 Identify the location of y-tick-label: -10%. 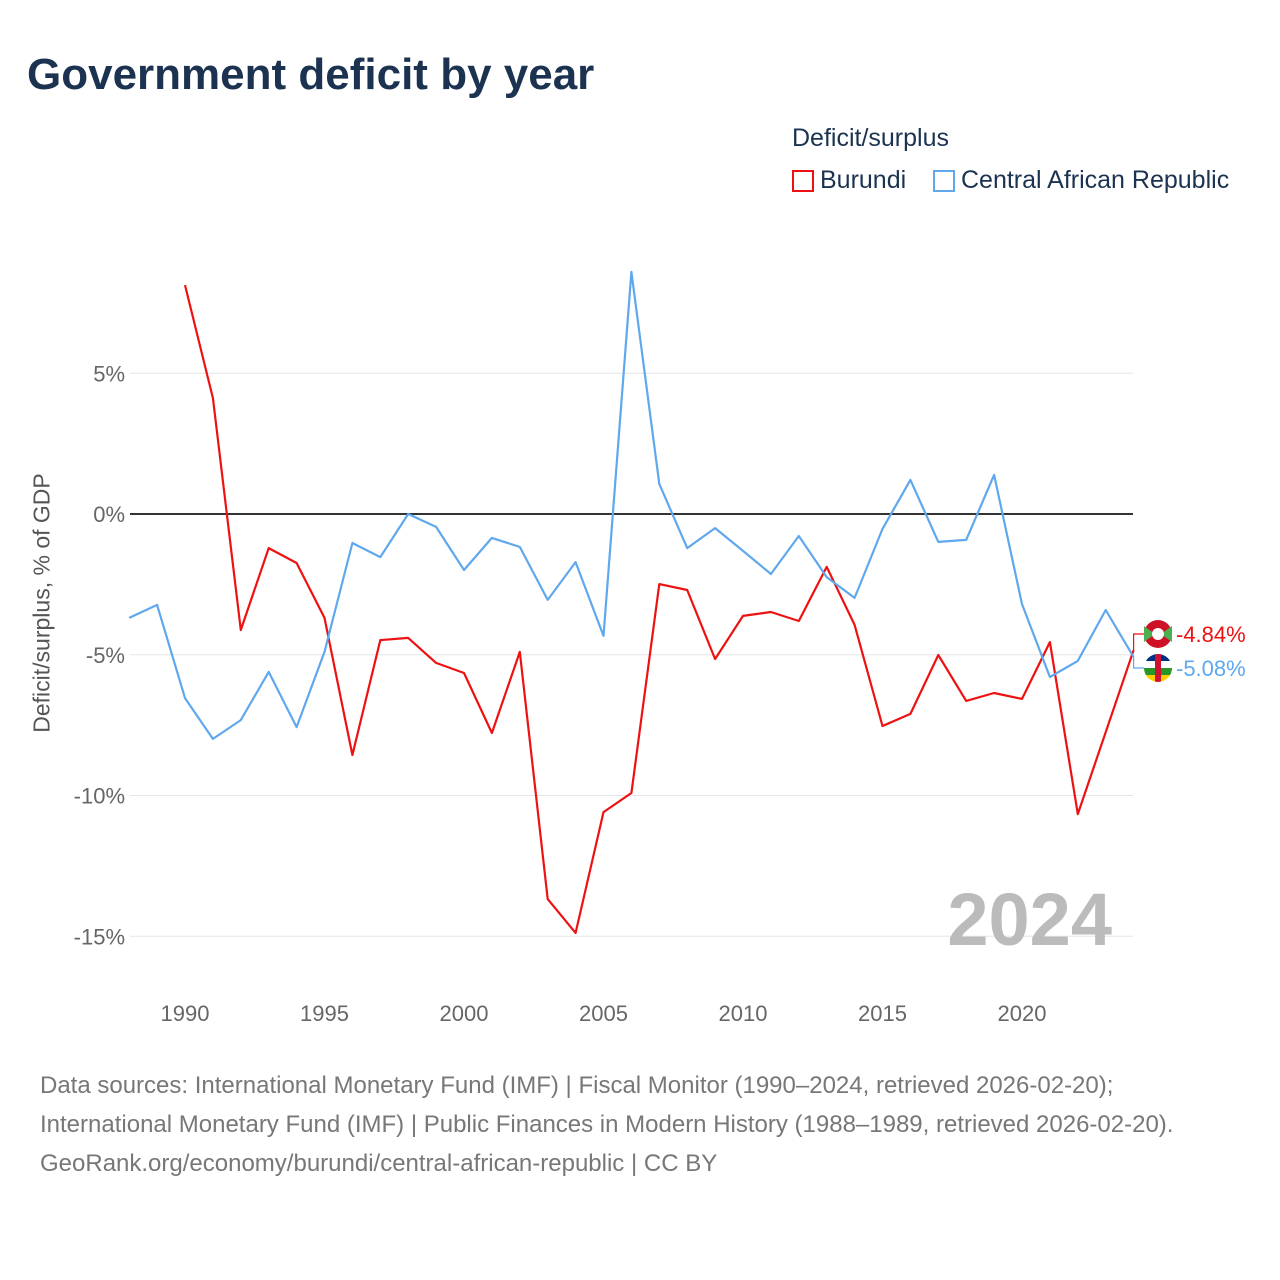
(99, 796).